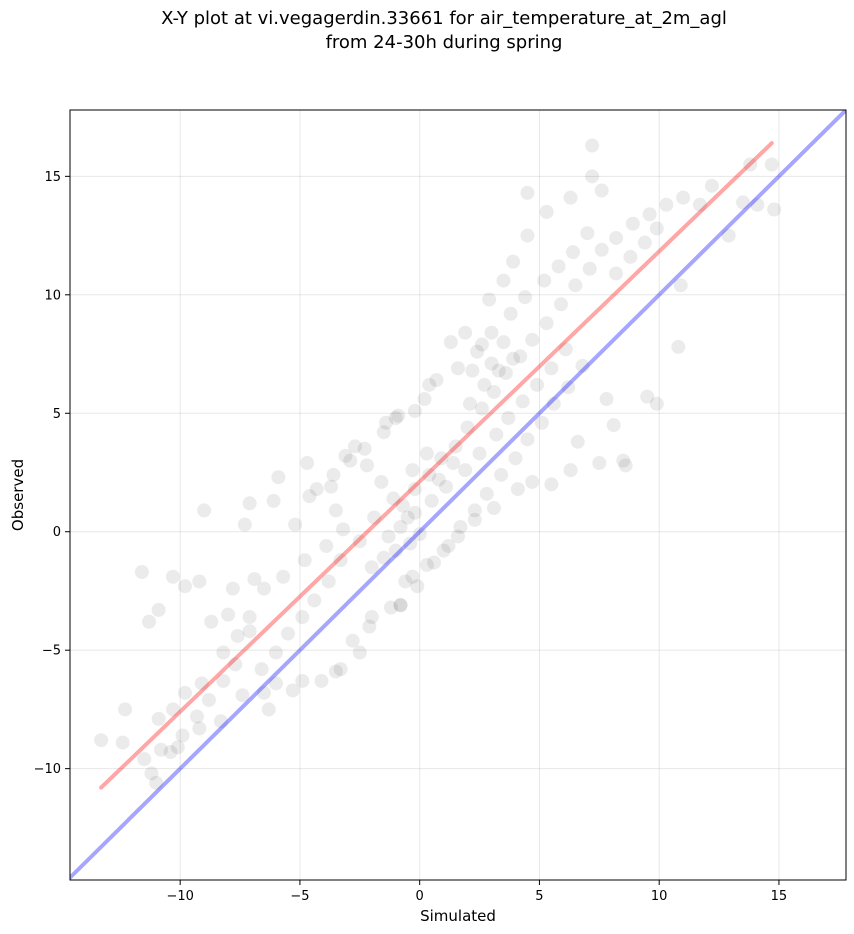 The width and height of the screenshot is (854, 934). What do you see at coordinates (420, 896) in the screenshot?
I see `x-tick-label: 0` at bounding box center [420, 896].